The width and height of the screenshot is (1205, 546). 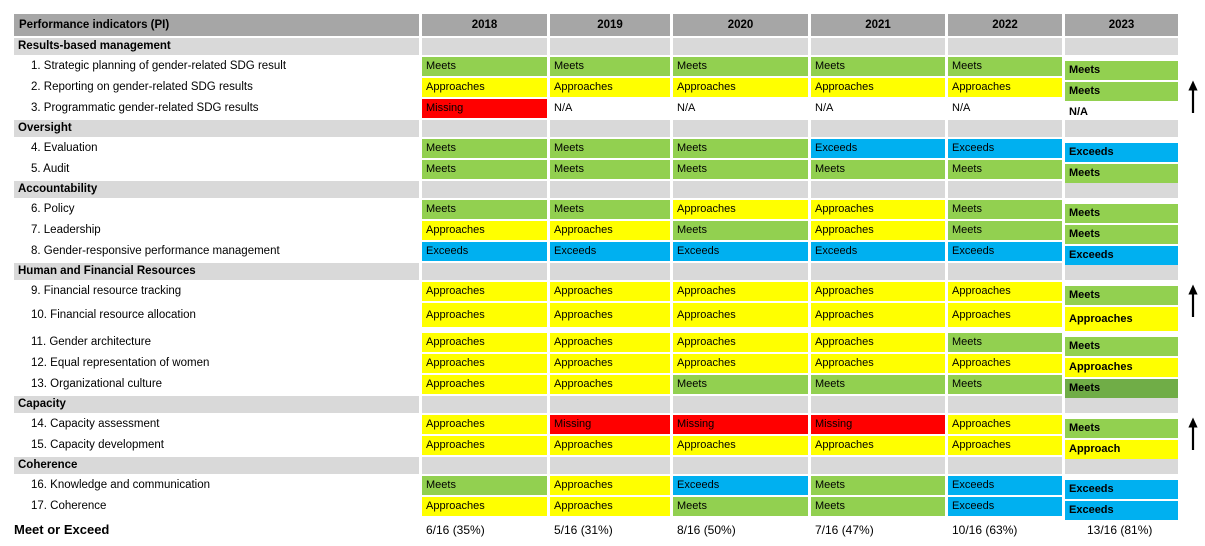 What do you see at coordinates (1005, 25) in the screenshot?
I see `year-header-2022: 2022` at bounding box center [1005, 25].